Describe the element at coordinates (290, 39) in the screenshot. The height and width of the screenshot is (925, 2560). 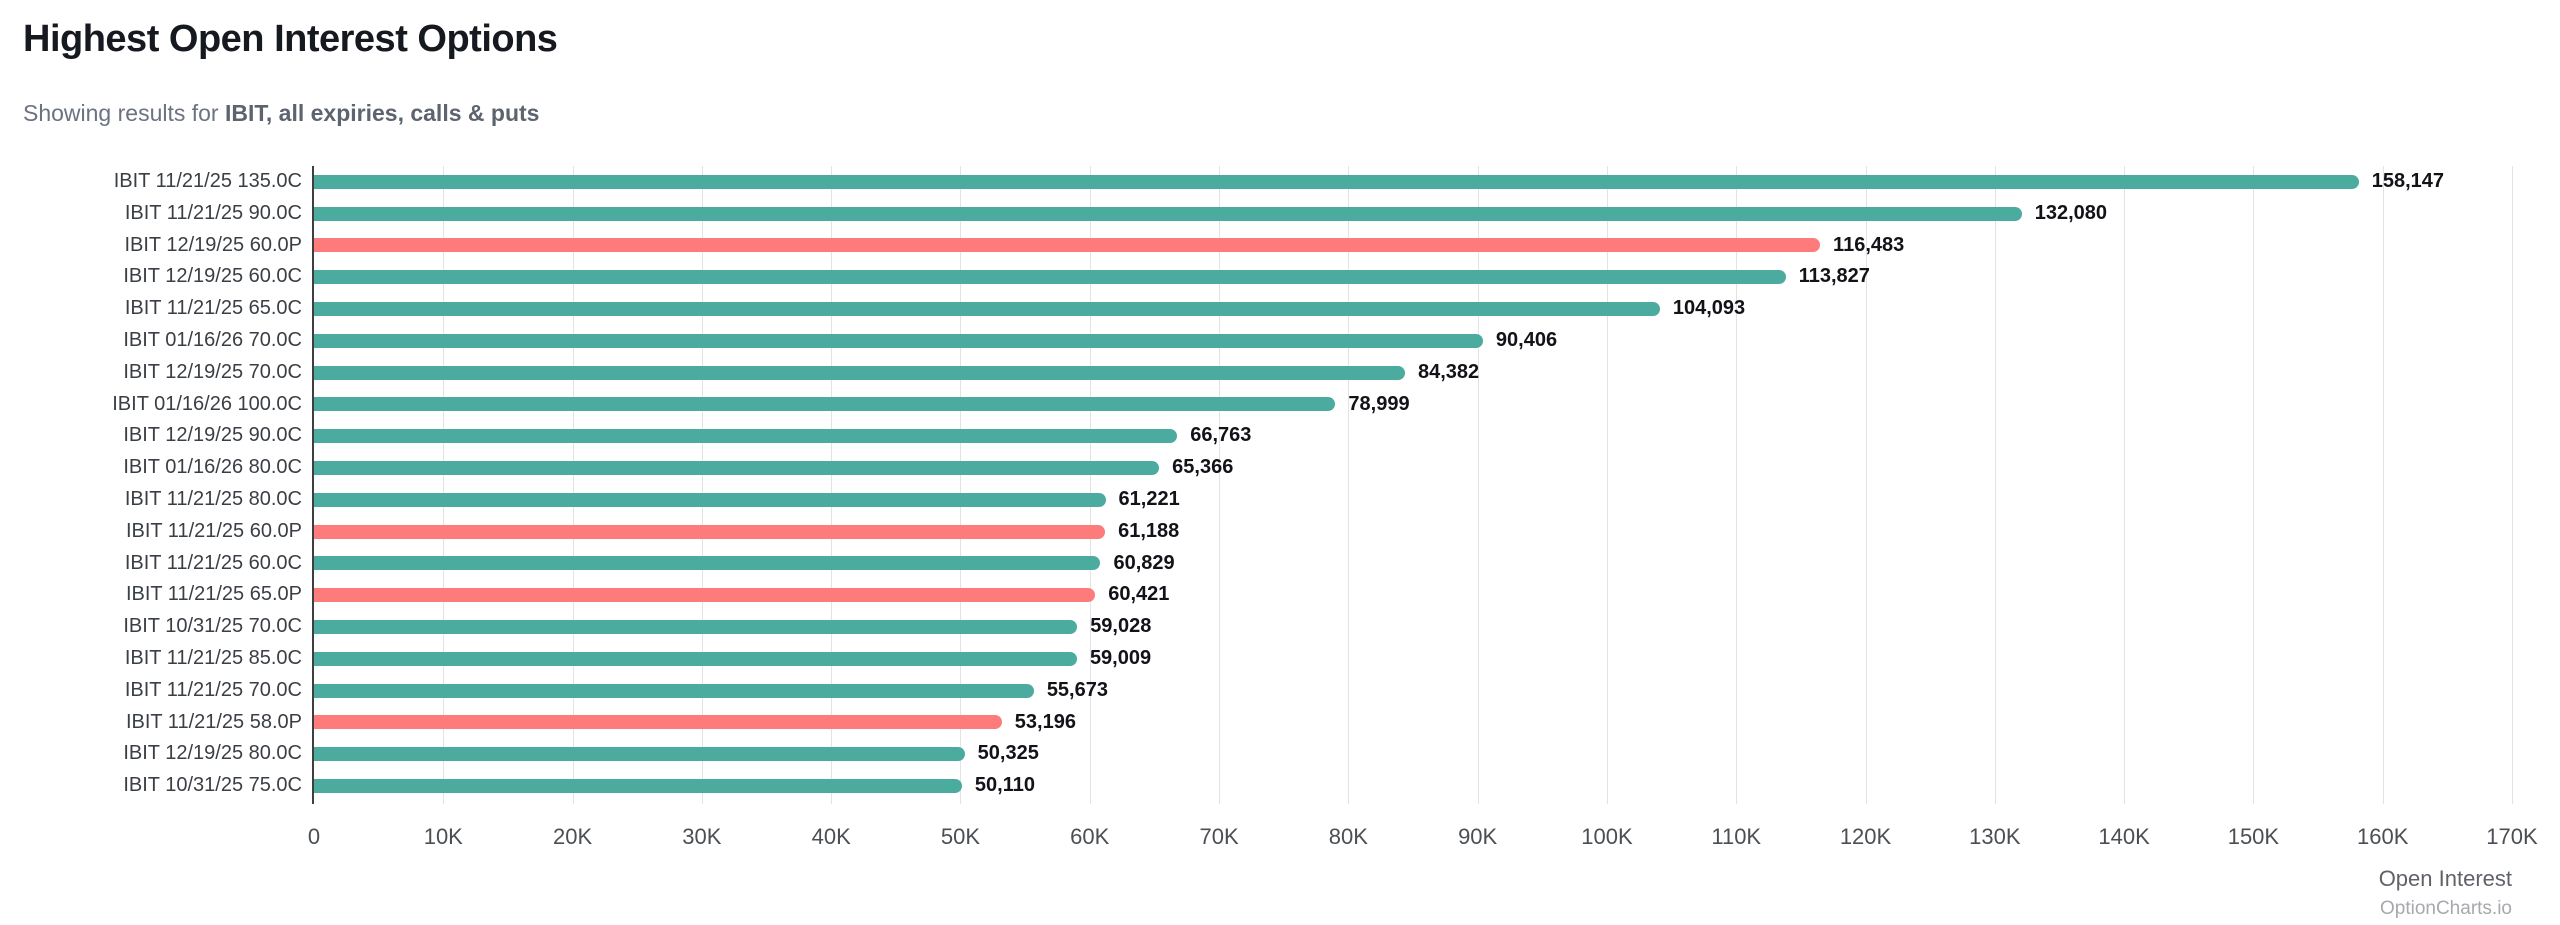
I see `page-title: Highest Open Interest Options` at that location.